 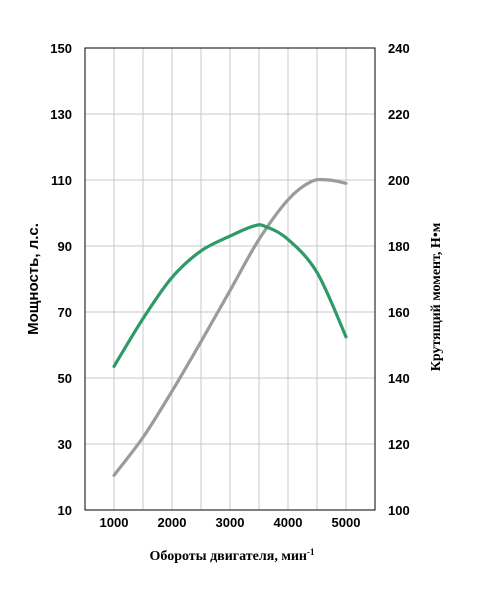 I want to click on series-line-torque, so click(x=230, y=295).